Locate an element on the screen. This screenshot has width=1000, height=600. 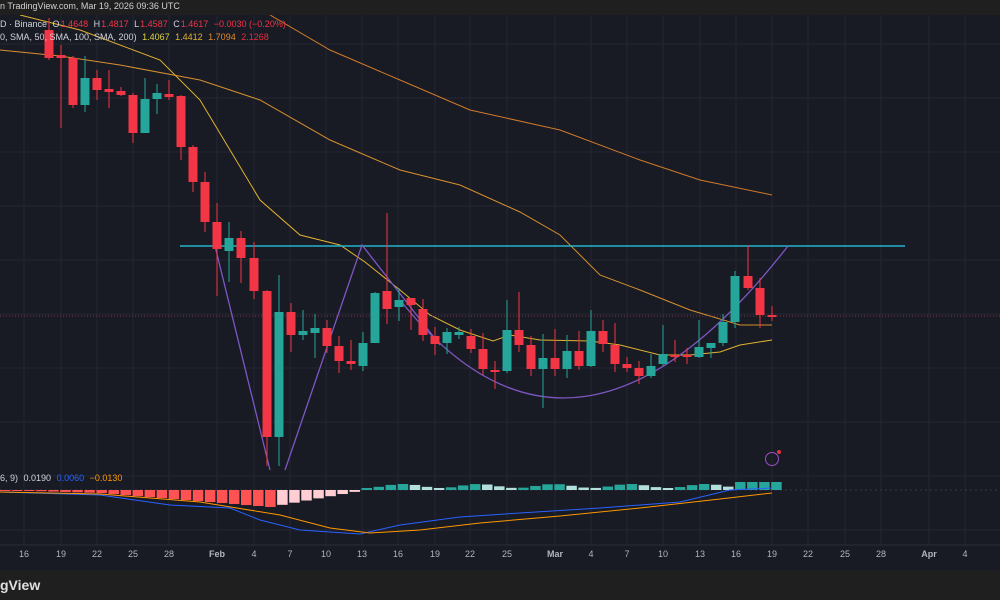
time-axis-label: 13 is located at coordinates (362, 554).